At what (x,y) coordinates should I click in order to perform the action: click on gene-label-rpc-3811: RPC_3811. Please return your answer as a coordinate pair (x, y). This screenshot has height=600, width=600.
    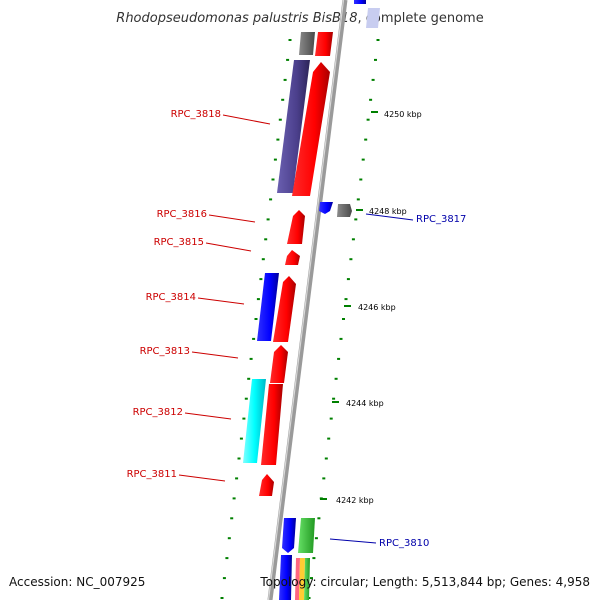
    Looking at the image, I should click on (152, 474).